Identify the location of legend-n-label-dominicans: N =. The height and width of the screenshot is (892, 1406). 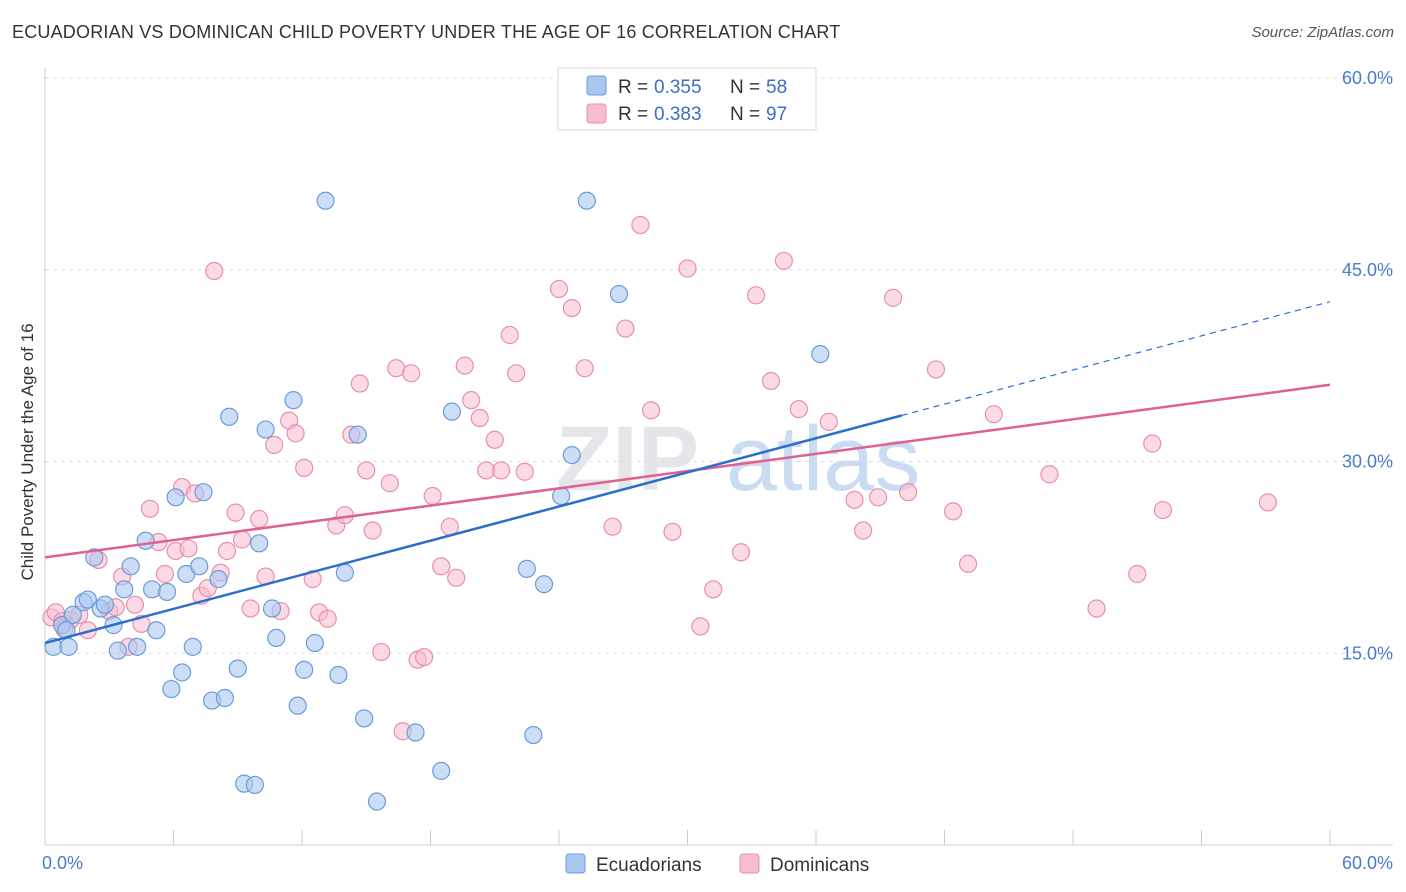
(745, 114).